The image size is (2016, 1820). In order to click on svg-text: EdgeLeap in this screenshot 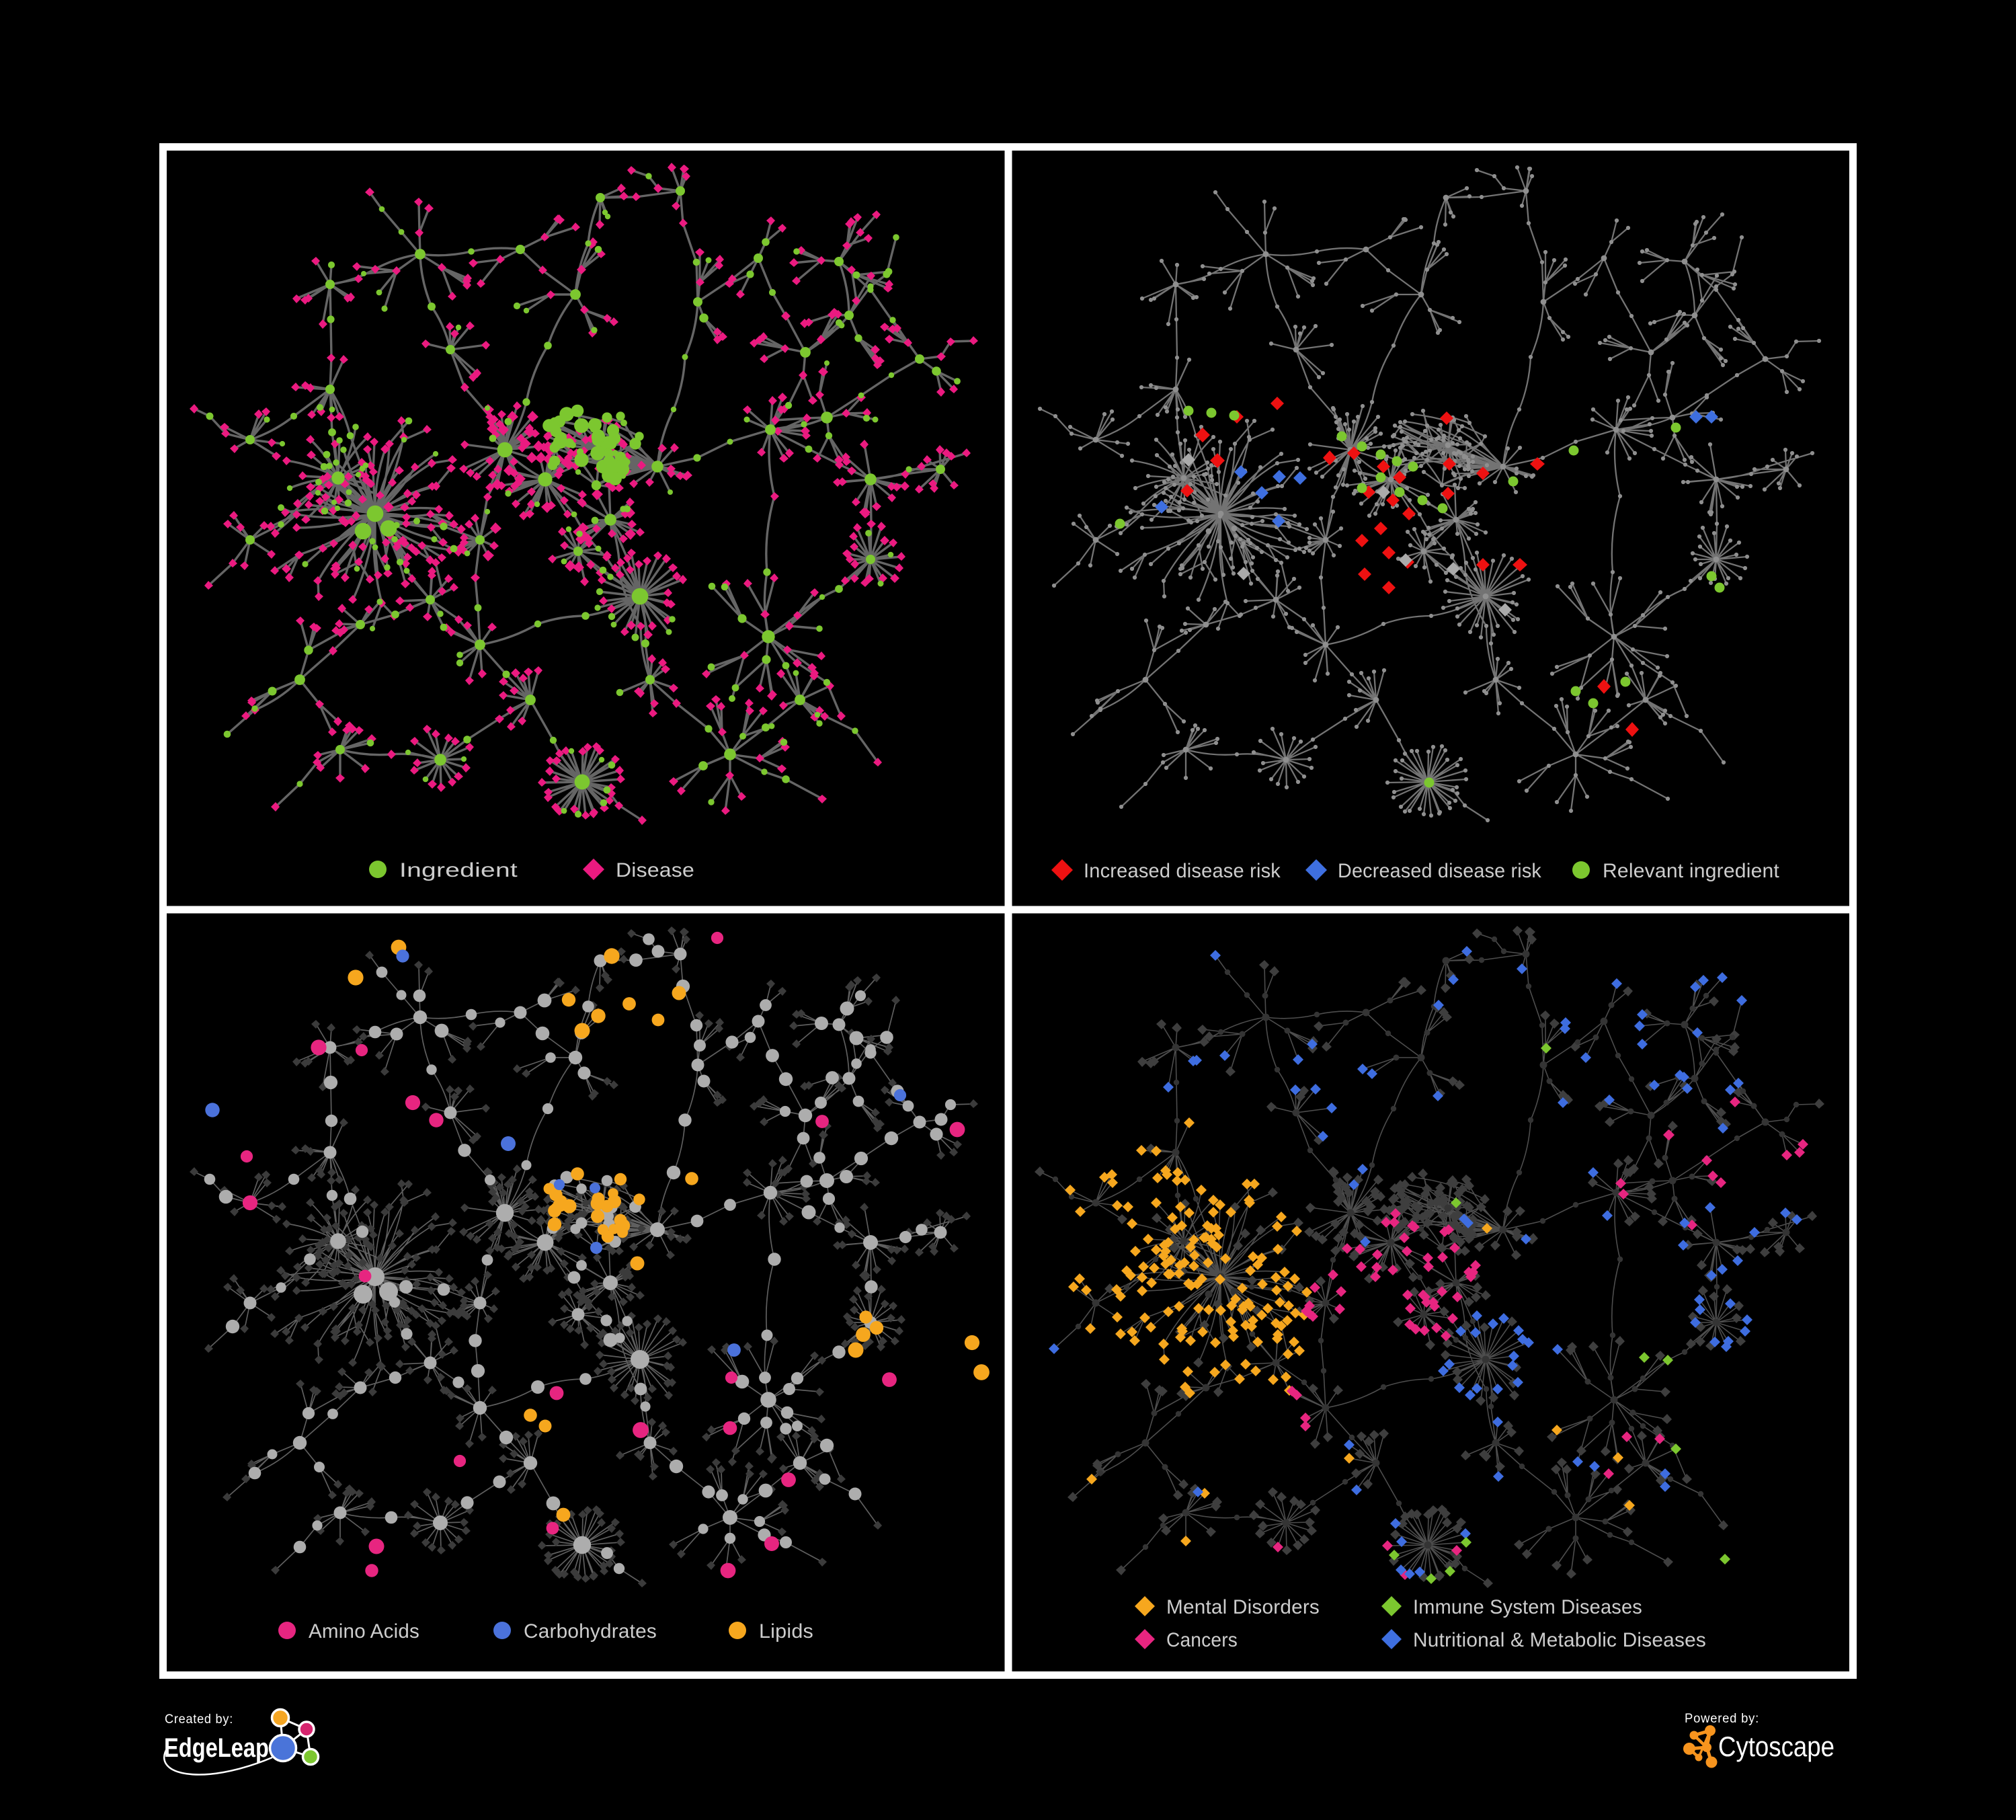, I will do `click(216, 1748)`.